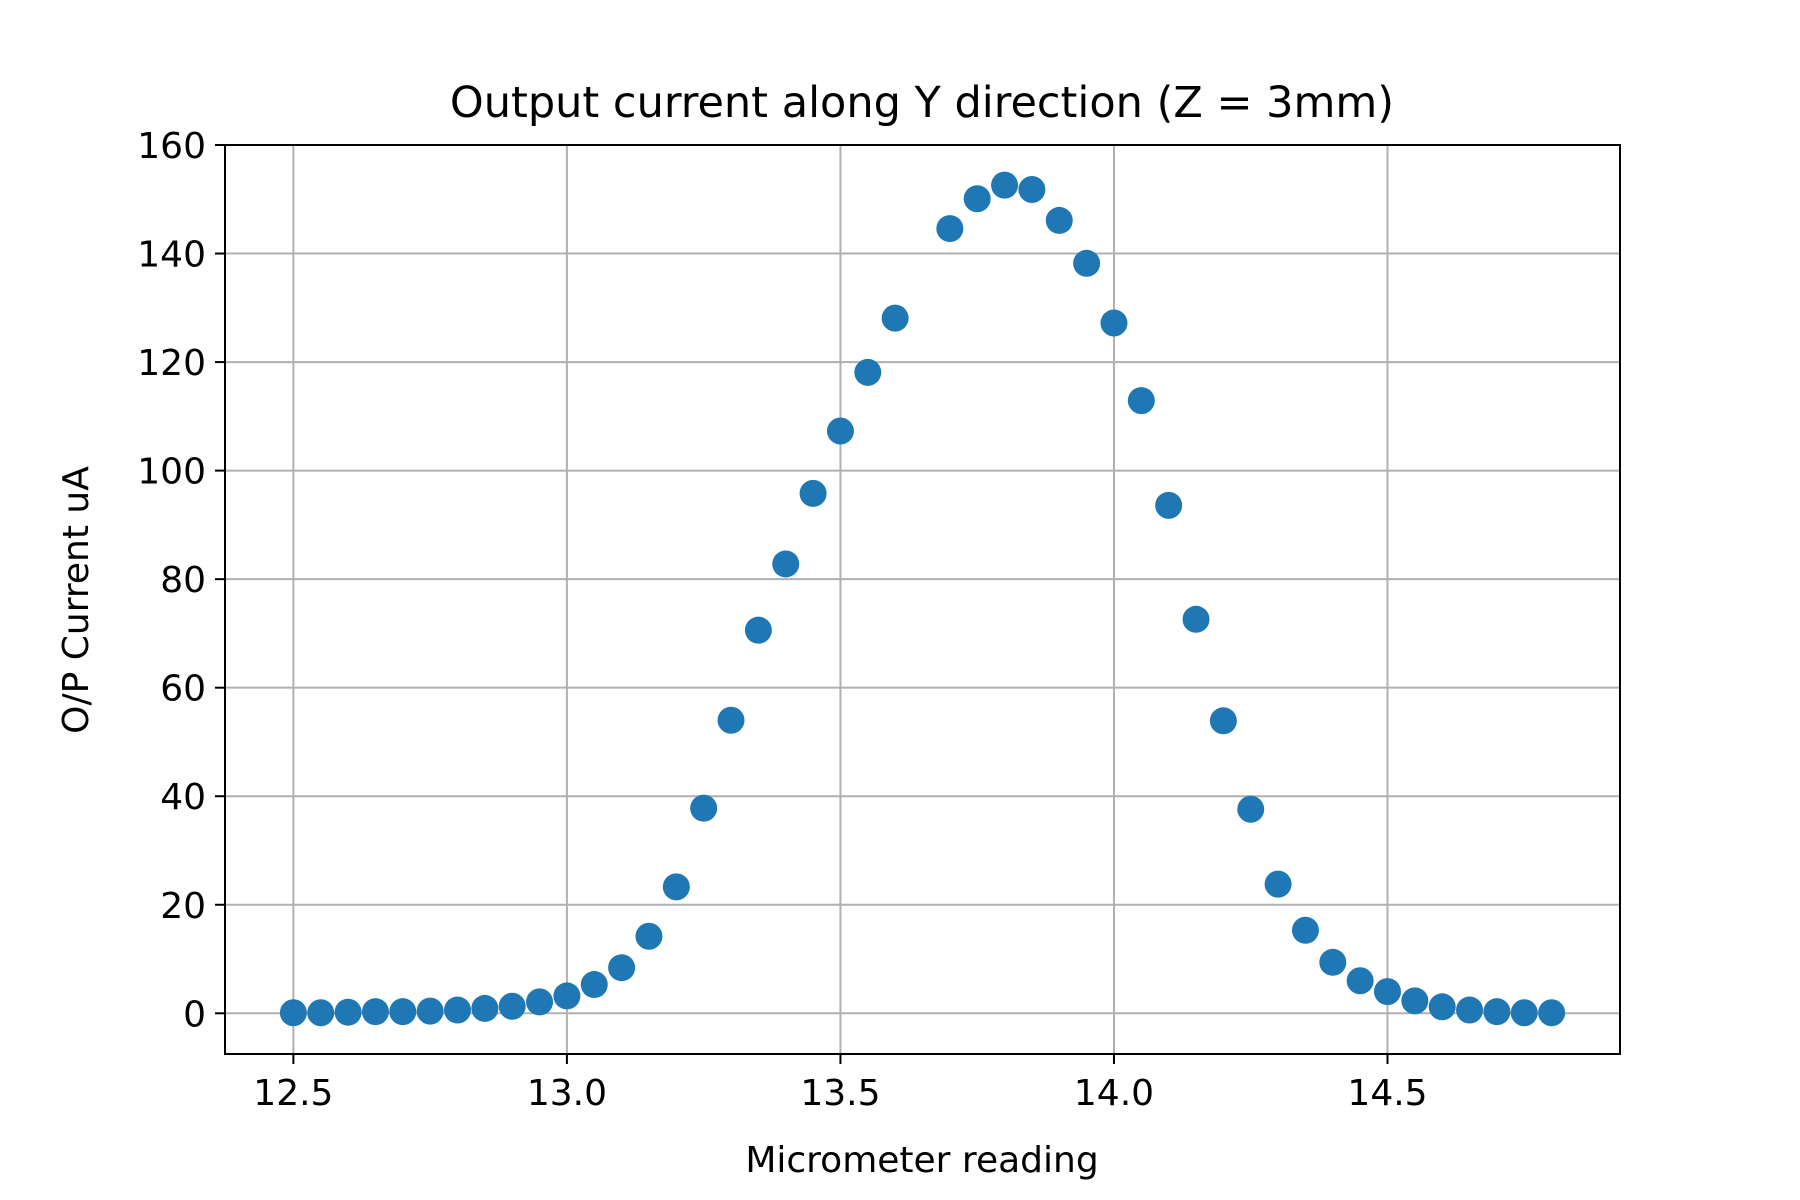 The width and height of the screenshot is (1800, 1200). I want to click on x-tick-label: 13.5, so click(840, 1093).